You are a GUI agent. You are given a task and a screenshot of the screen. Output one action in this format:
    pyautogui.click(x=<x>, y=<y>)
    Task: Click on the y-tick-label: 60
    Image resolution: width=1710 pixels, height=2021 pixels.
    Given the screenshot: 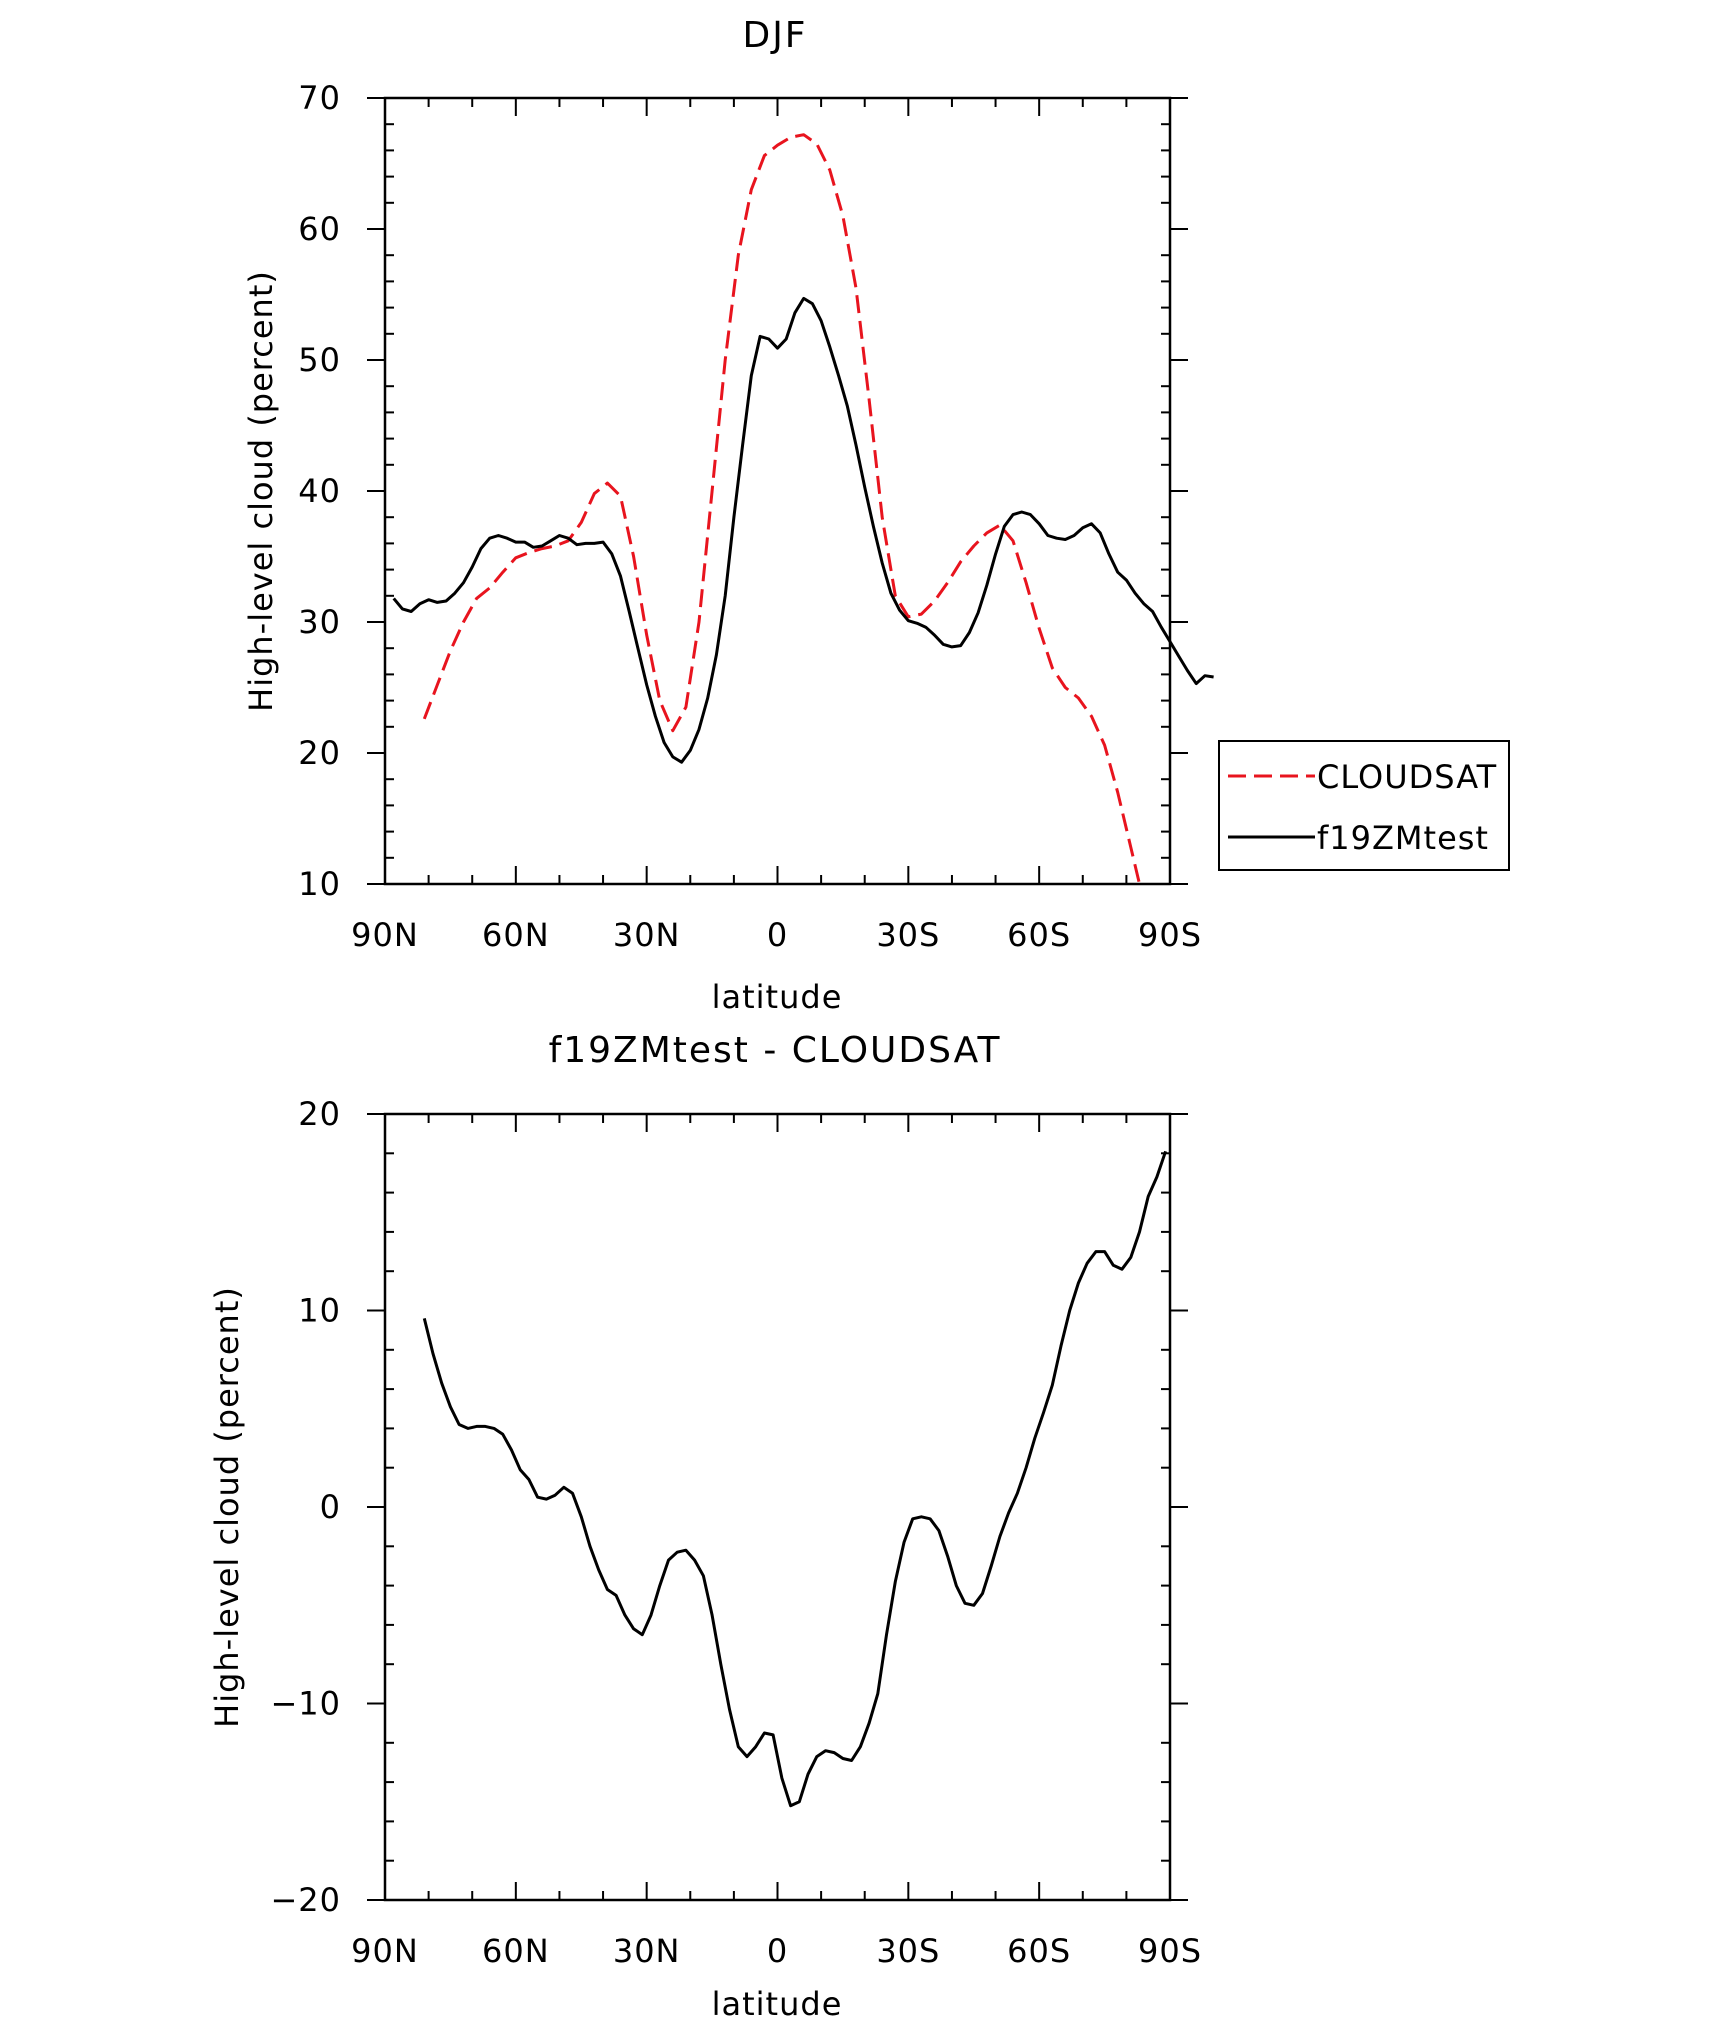 What is the action you would take?
    pyautogui.click(x=319, y=229)
    